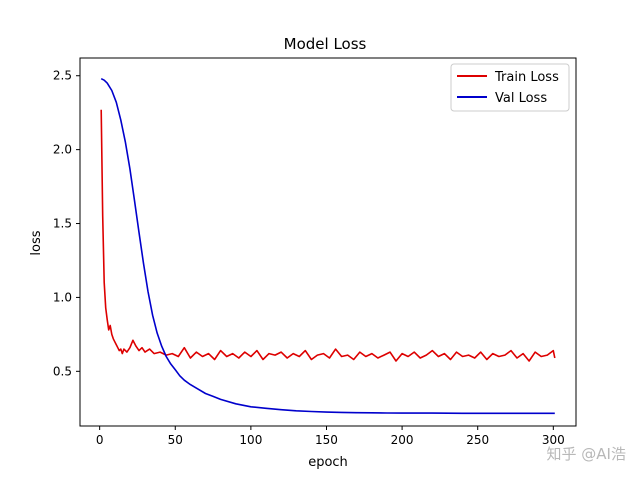 This screenshot has height=480, width=640. Describe the element at coordinates (553, 440) in the screenshot. I see `x-tick-label: 300` at that location.